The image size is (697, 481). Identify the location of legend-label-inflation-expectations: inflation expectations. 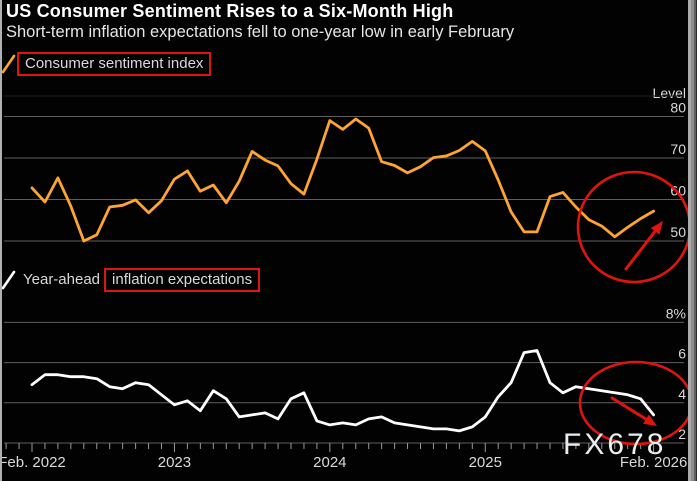
(182, 280).